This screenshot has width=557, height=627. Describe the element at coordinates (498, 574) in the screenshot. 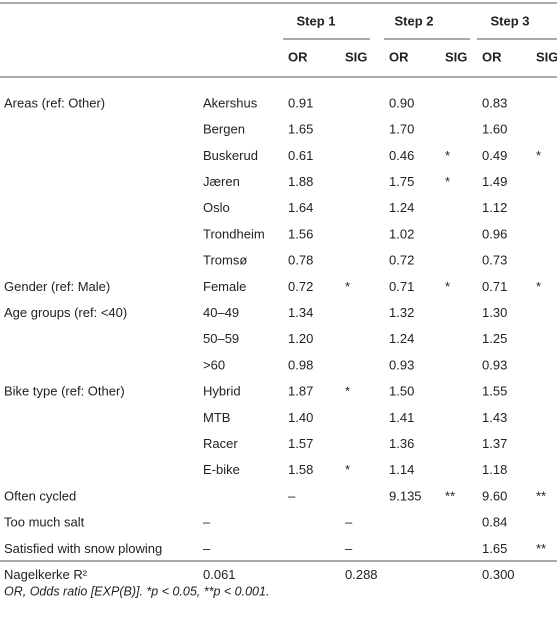

I see `cell: 0.300` at that location.